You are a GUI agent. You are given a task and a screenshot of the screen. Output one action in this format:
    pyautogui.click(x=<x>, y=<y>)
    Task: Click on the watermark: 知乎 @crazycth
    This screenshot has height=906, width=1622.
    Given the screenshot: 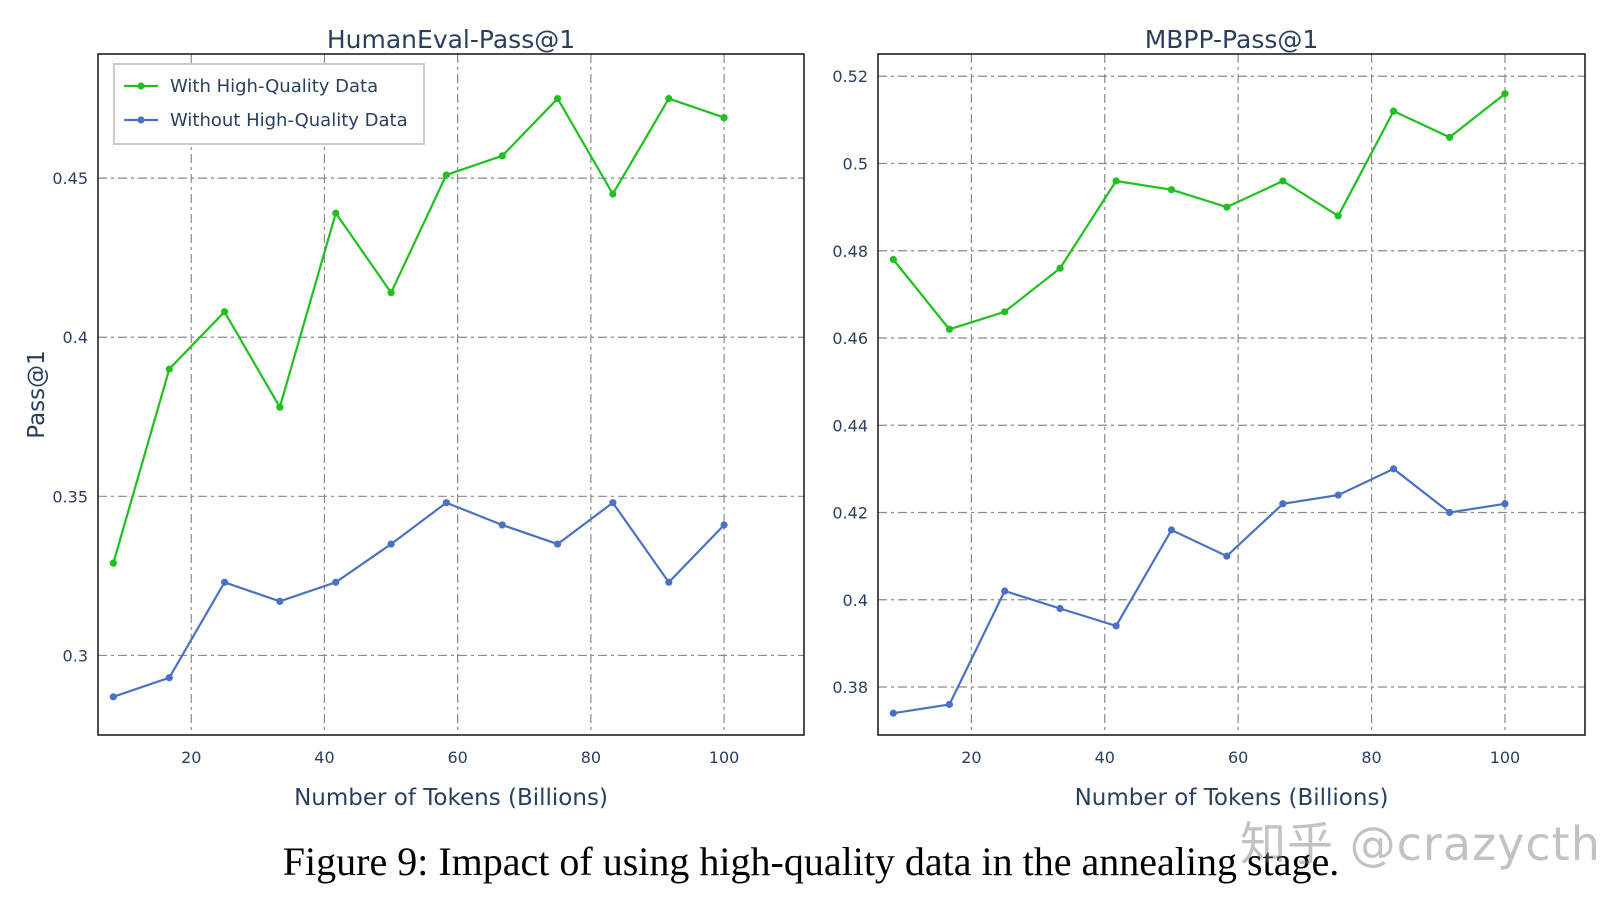 What is the action you would take?
    pyautogui.click(x=1420, y=844)
    